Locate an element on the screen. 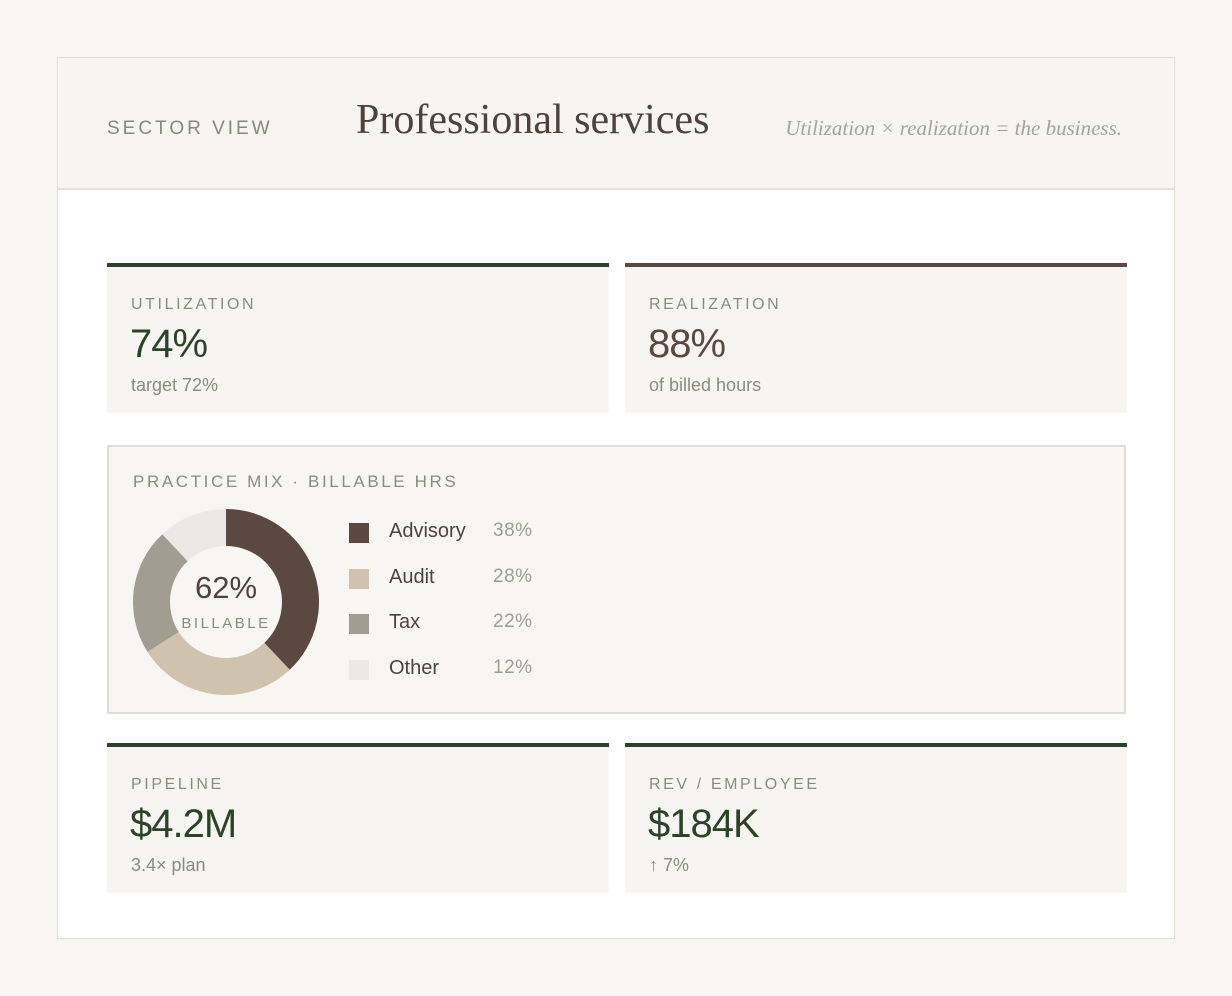  kpi-subtext: target 72% is located at coordinates (174, 385).